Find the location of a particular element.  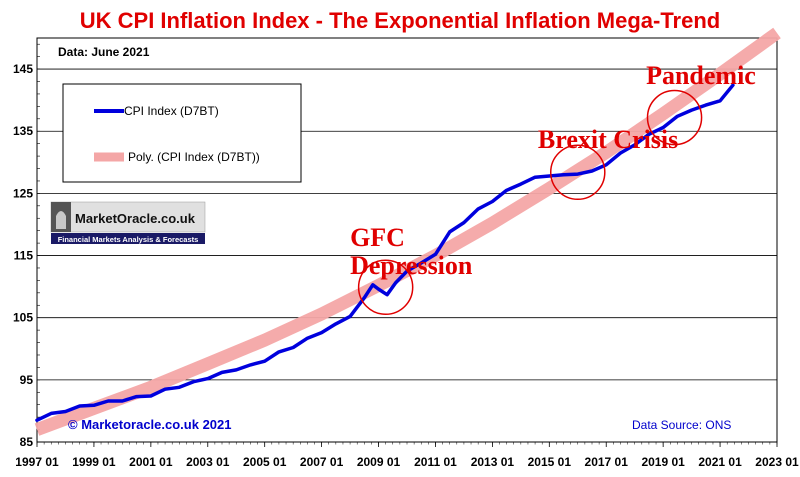

x-tick-label: 2009 01 is located at coordinates (379, 462).